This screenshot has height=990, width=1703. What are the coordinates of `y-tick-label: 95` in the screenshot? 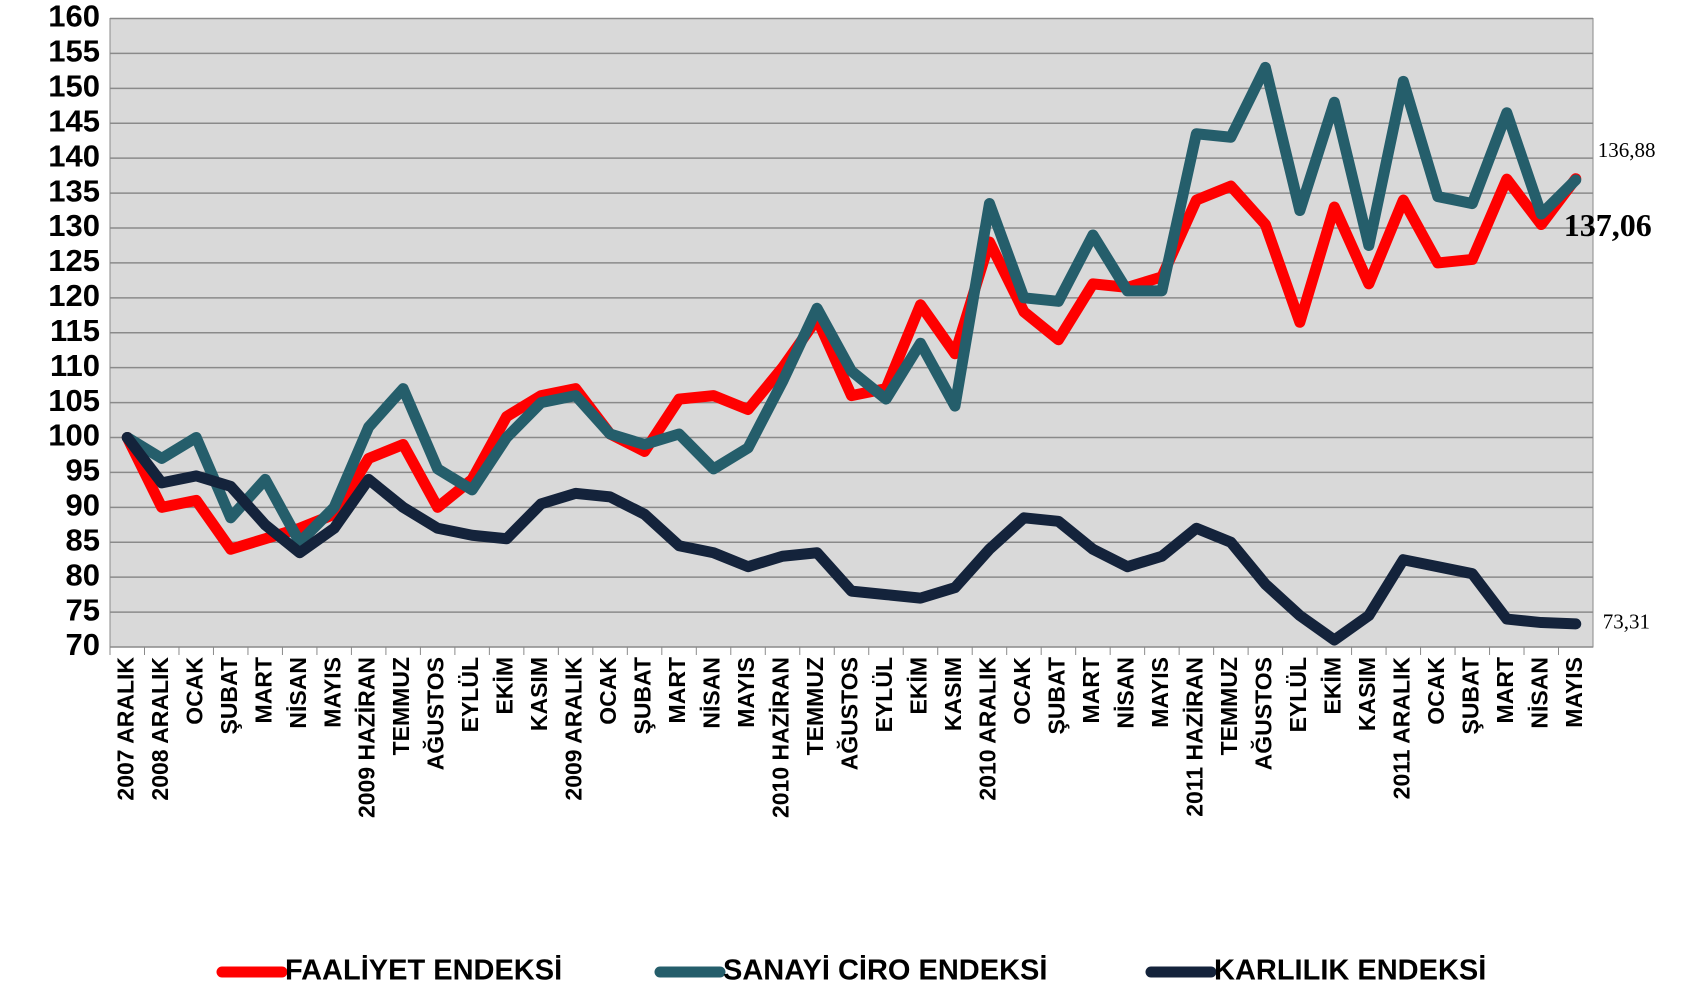 It's located at (83, 470).